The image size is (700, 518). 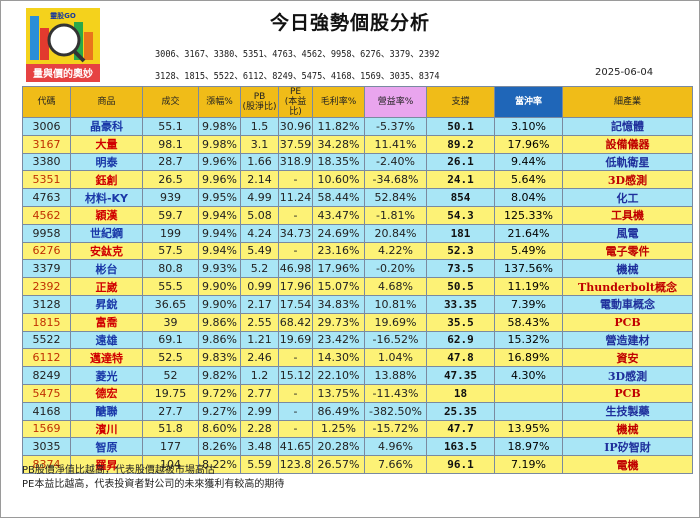 What do you see at coordinates (219, 286) in the screenshot?
I see `change-cell: 9.90%` at bounding box center [219, 286].